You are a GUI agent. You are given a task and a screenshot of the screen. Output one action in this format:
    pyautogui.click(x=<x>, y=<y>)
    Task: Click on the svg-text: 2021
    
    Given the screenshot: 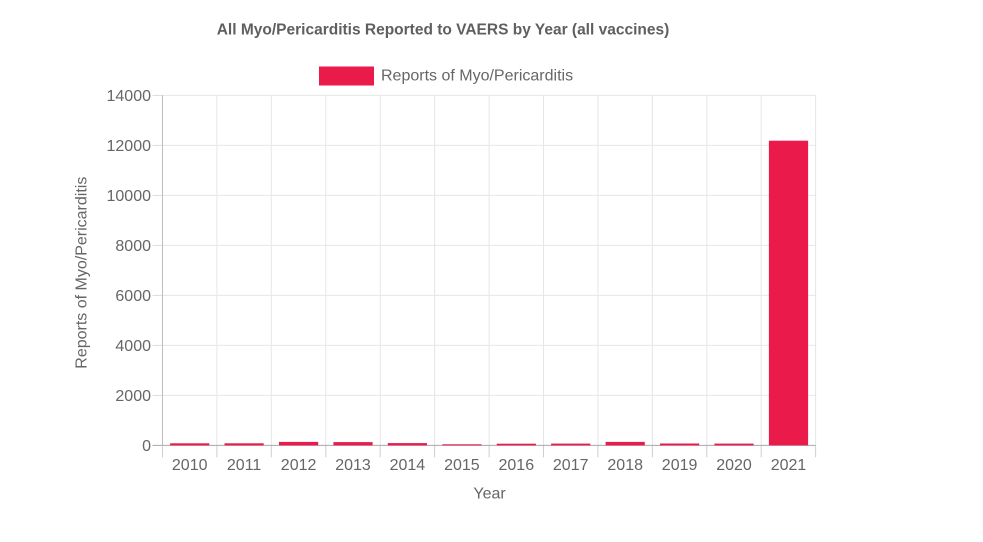 What is the action you would take?
    pyautogui.click(x=789, y=465)
    